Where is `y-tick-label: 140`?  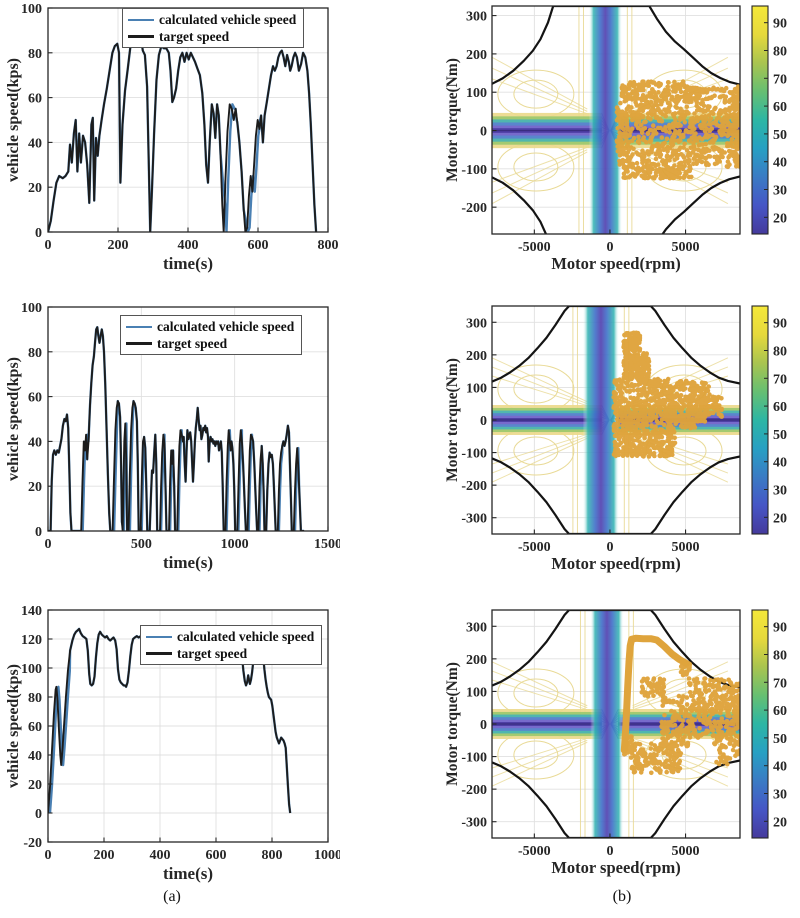
y-tick-label: 140 is located at coordinates (31, 611).